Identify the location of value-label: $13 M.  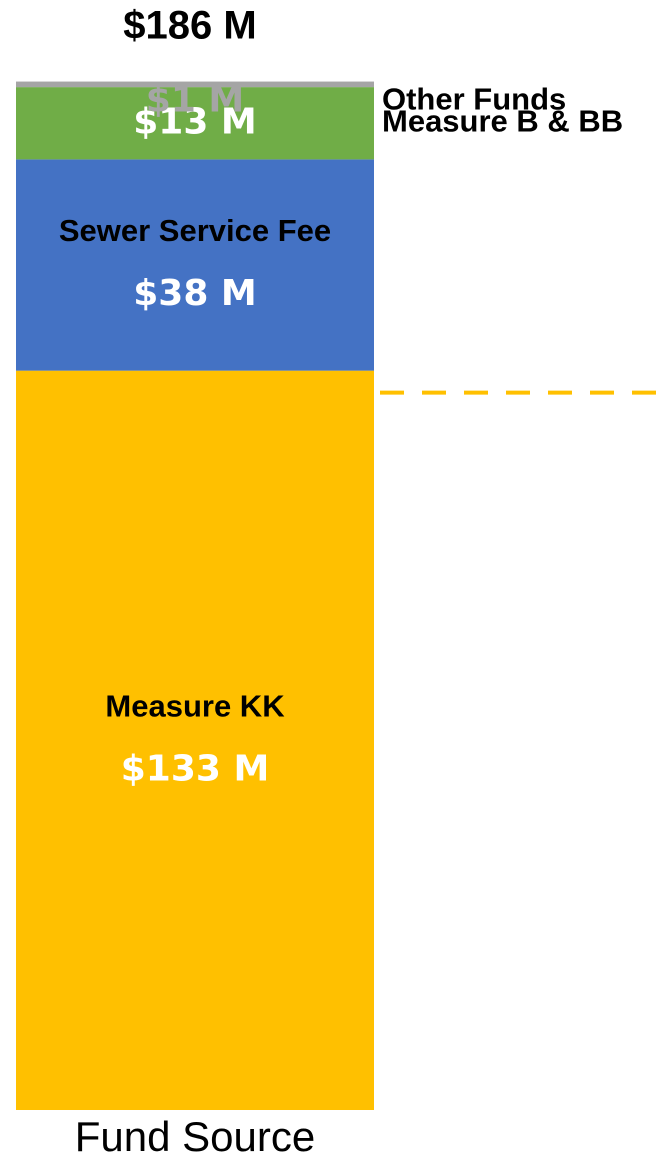
(195, 121).